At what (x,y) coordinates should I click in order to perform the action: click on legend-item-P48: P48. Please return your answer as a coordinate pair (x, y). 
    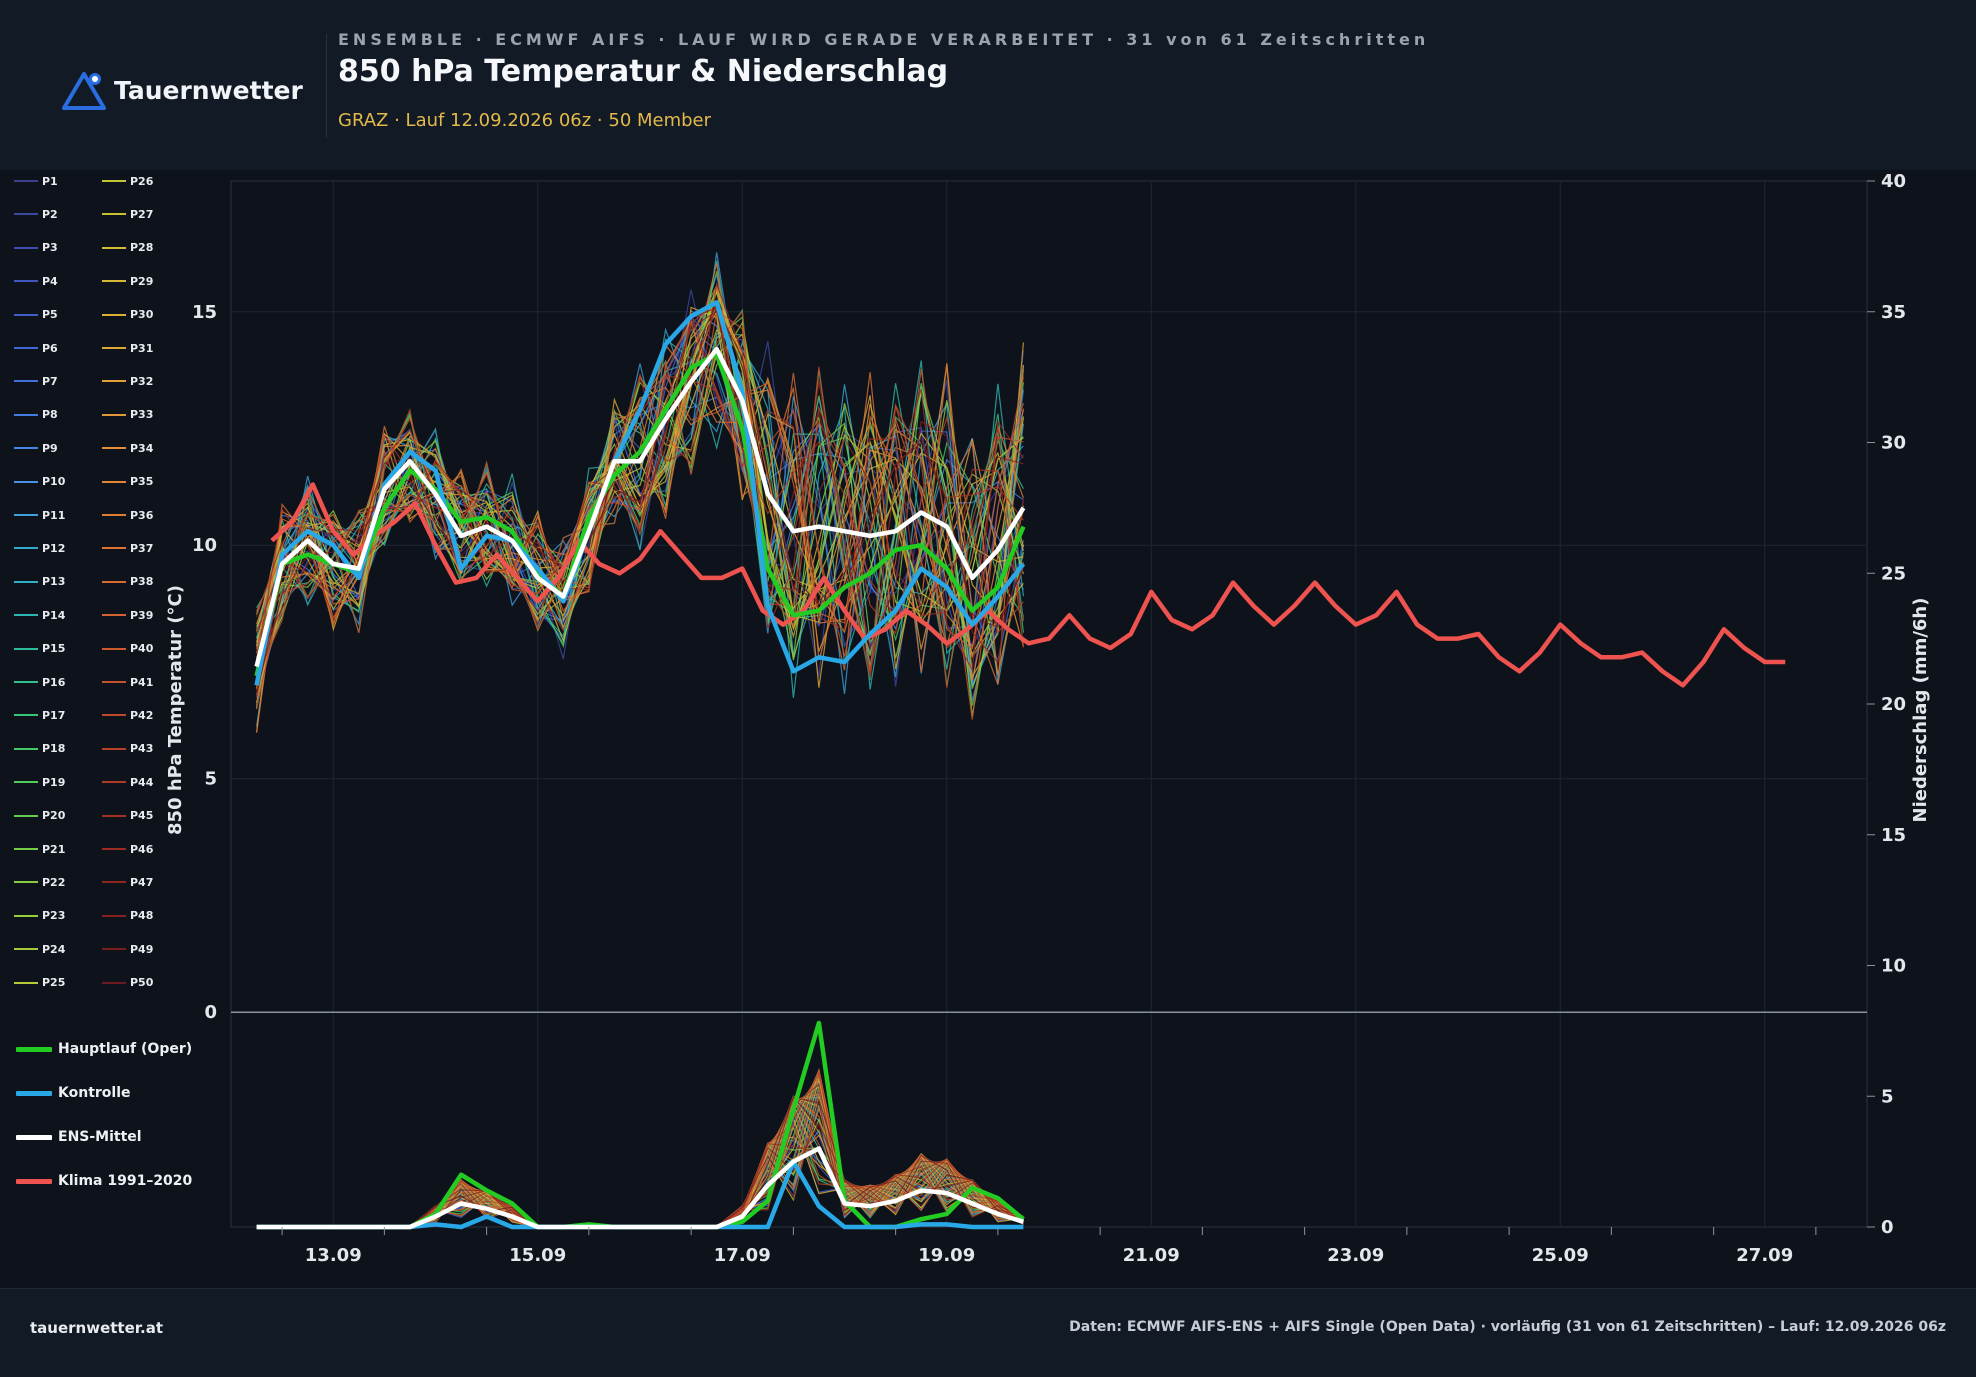
    Looking at the image, I should click on (127, 916).